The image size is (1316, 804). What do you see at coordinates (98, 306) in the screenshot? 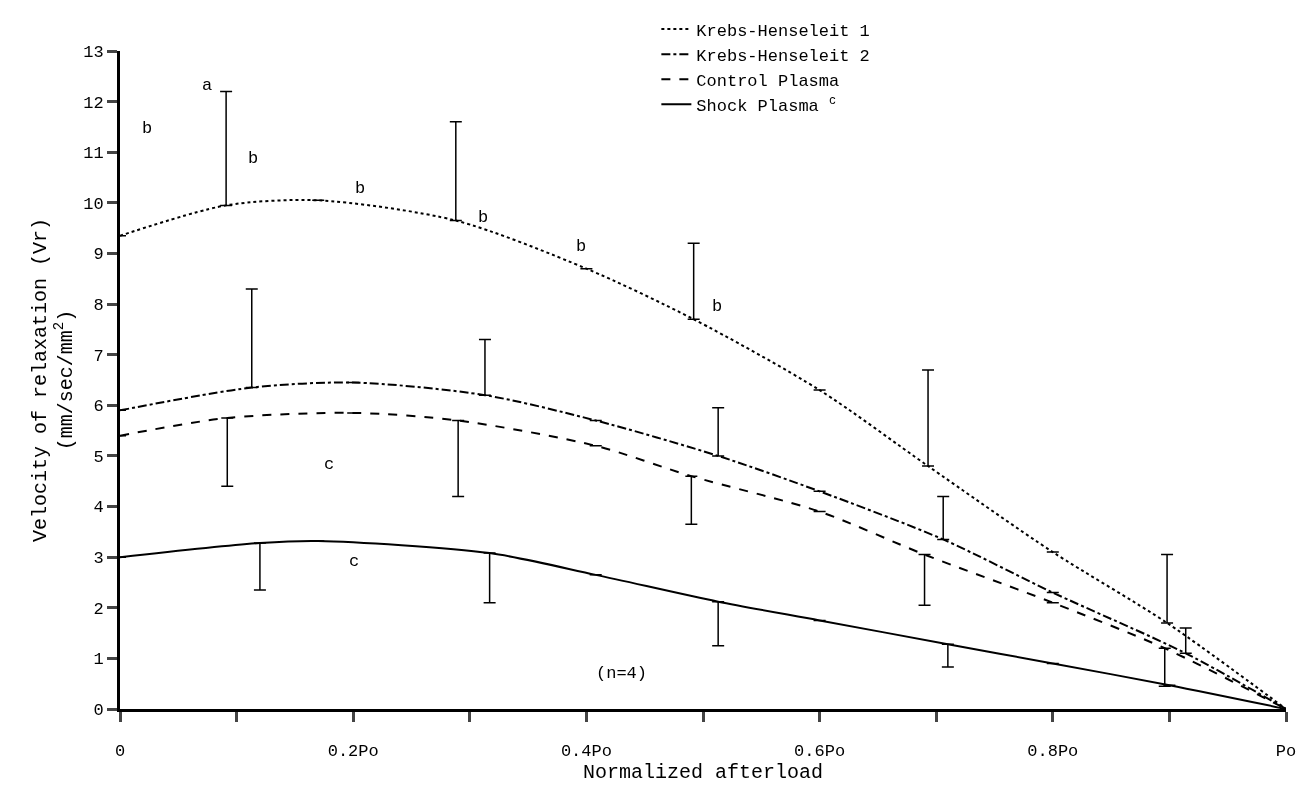
I see `y-tick-label: 8` at bounding box center [98, 306].